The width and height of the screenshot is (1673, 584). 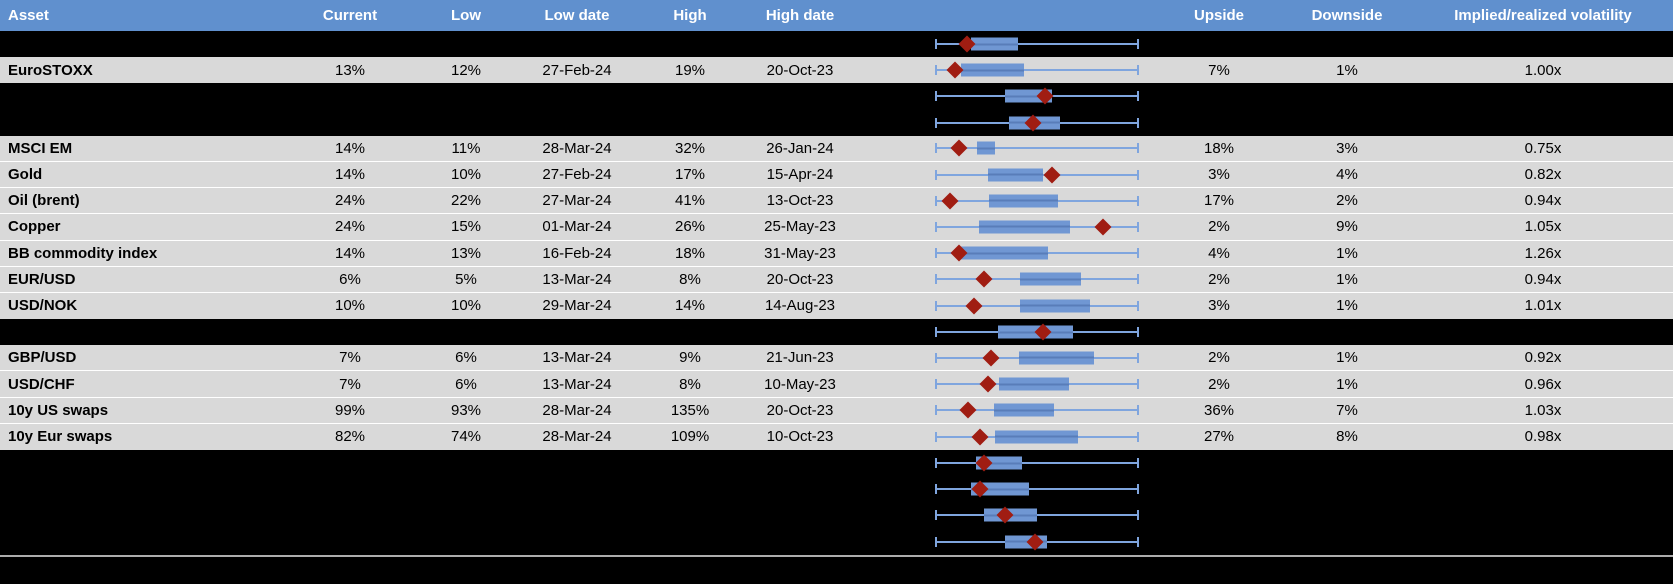 What do you see at coordinates (466, 253) in the screenshot?
I see `low-cell: 13%` at bounding box center [466, 253].